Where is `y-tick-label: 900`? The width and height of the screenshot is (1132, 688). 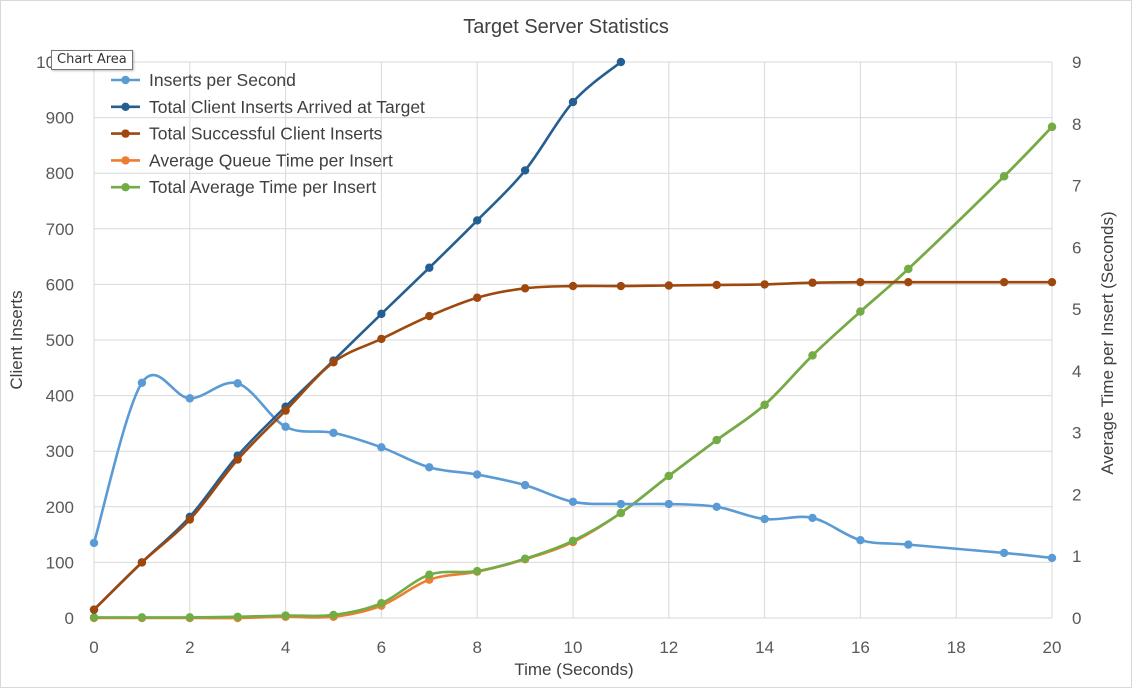
y-tick-label: 900 is located at coordinates (60, 118).